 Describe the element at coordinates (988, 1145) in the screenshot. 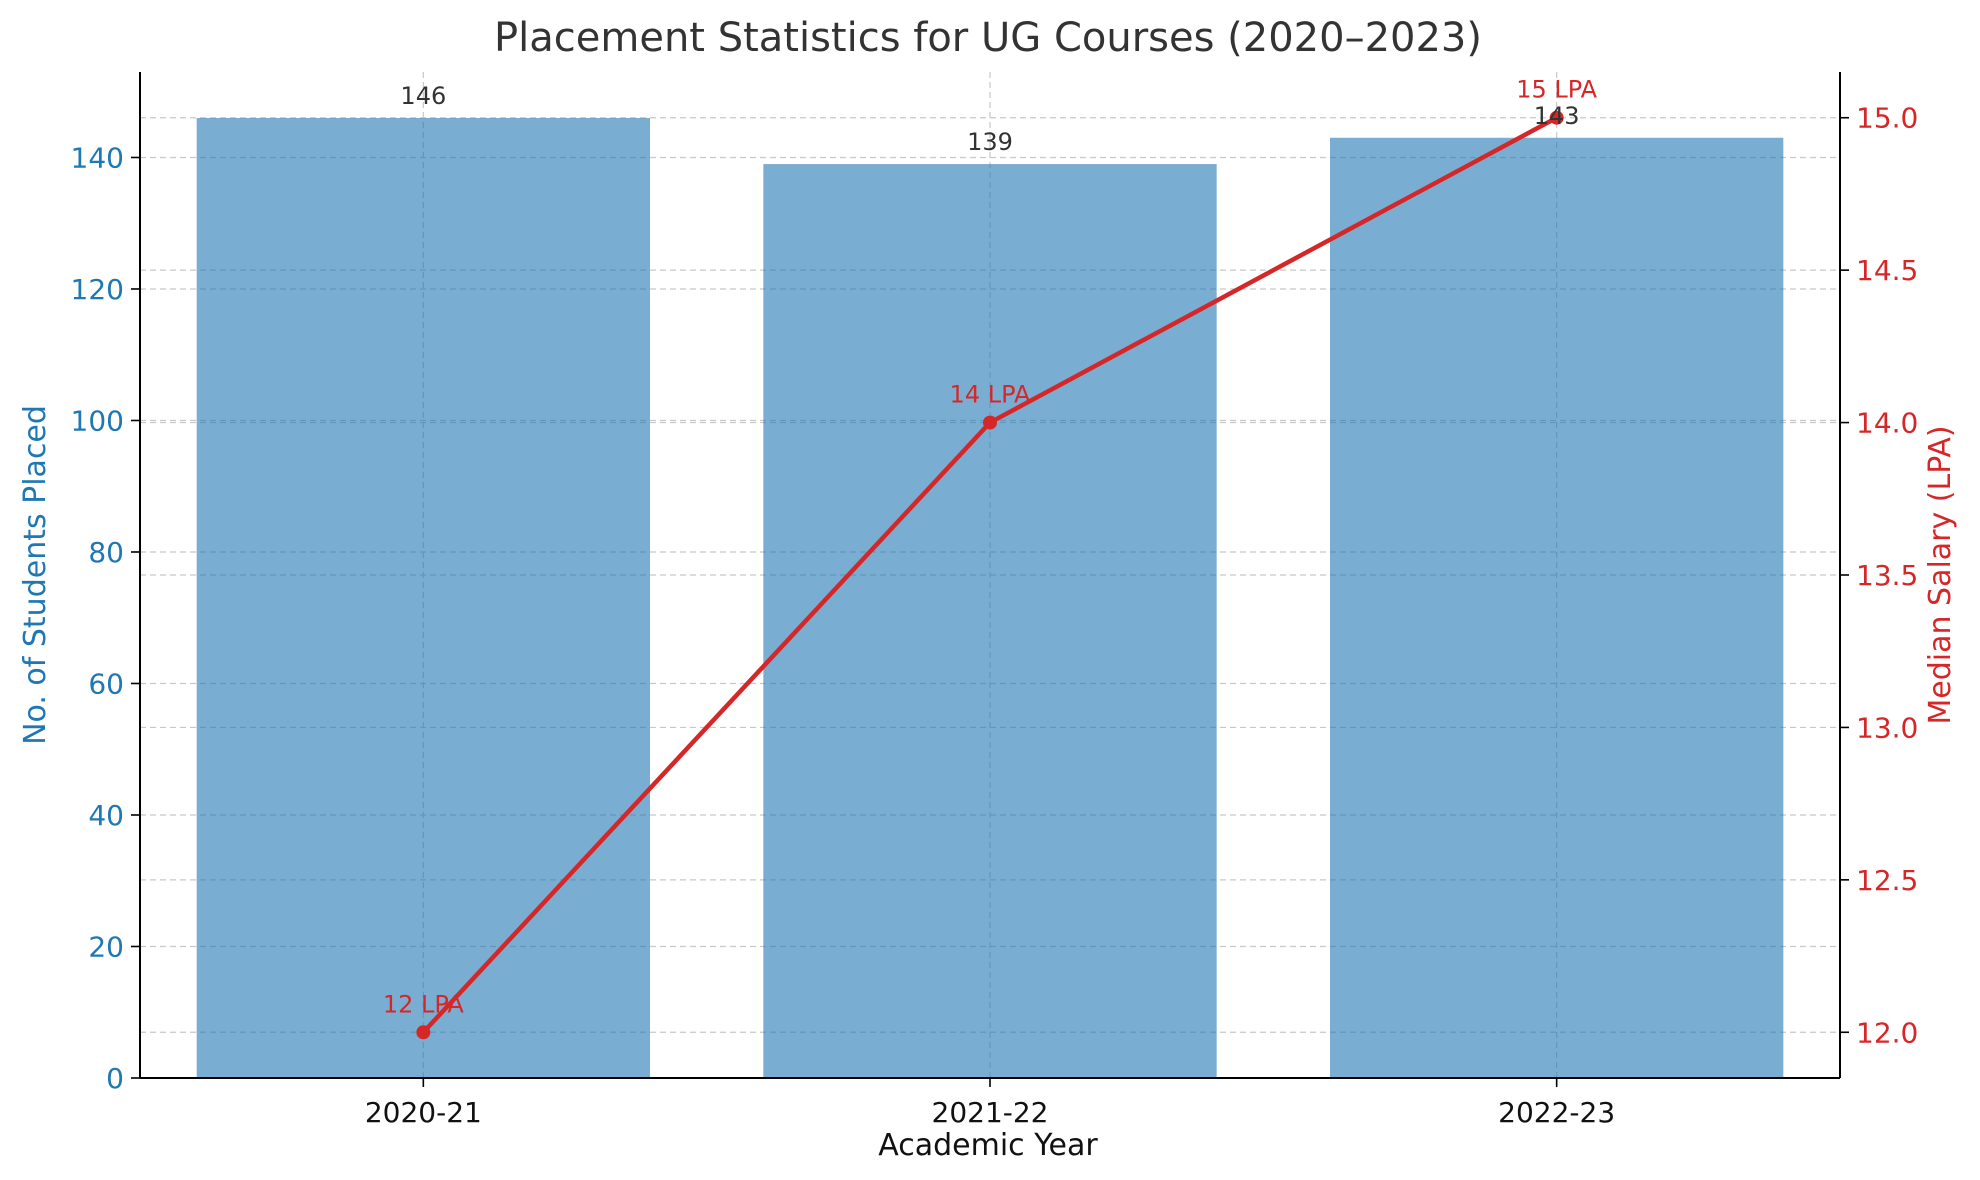

I see `x-axis-label: Academic Year` at that location.